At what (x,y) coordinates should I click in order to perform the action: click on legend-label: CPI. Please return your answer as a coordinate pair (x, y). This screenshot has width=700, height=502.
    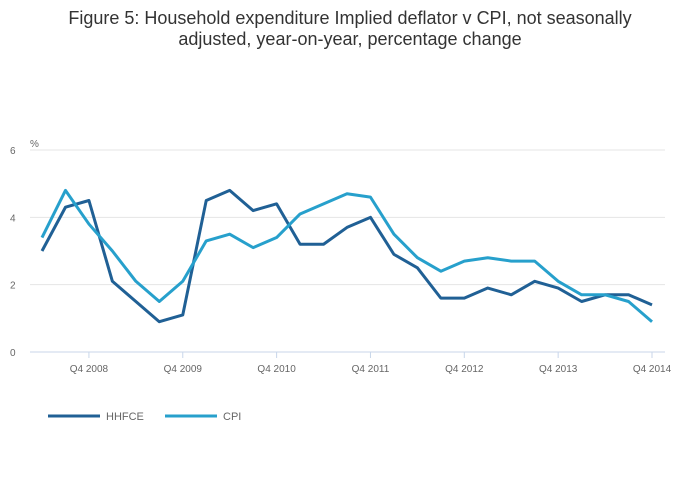
    Looking at the image, I should click on (232, 417).